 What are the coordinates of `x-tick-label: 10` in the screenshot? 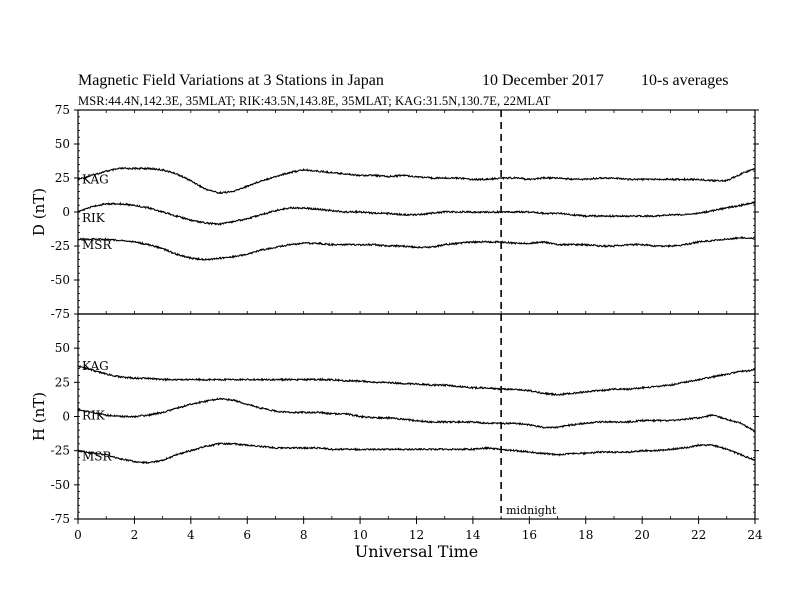 It's located at (359, 535).